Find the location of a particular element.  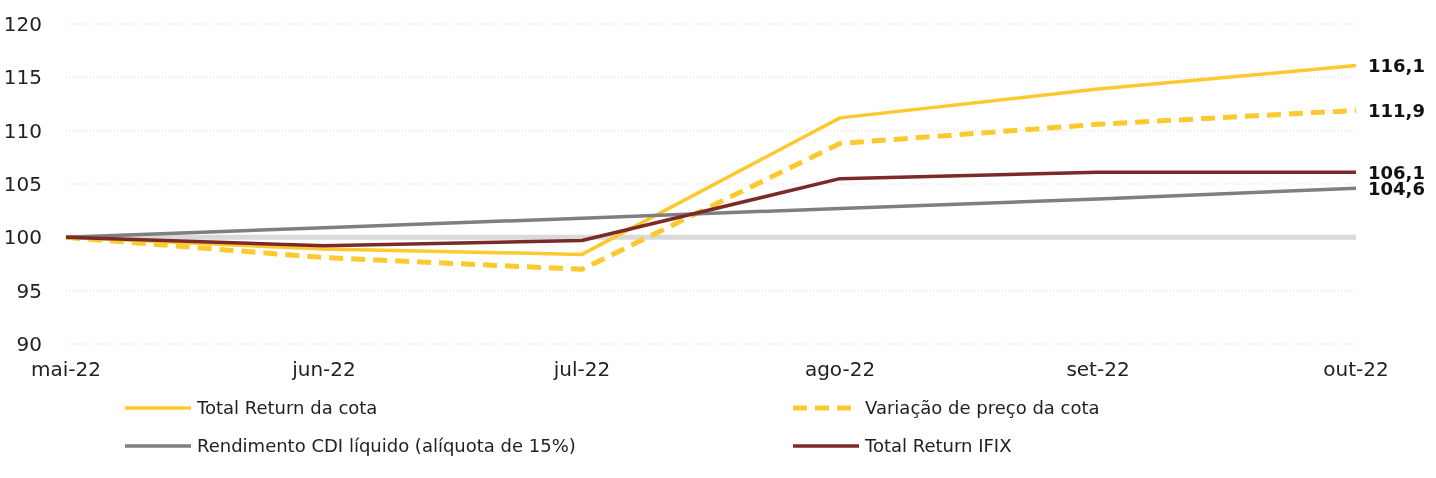

y-tick-label: 95 is located at coordinates (29, 290).